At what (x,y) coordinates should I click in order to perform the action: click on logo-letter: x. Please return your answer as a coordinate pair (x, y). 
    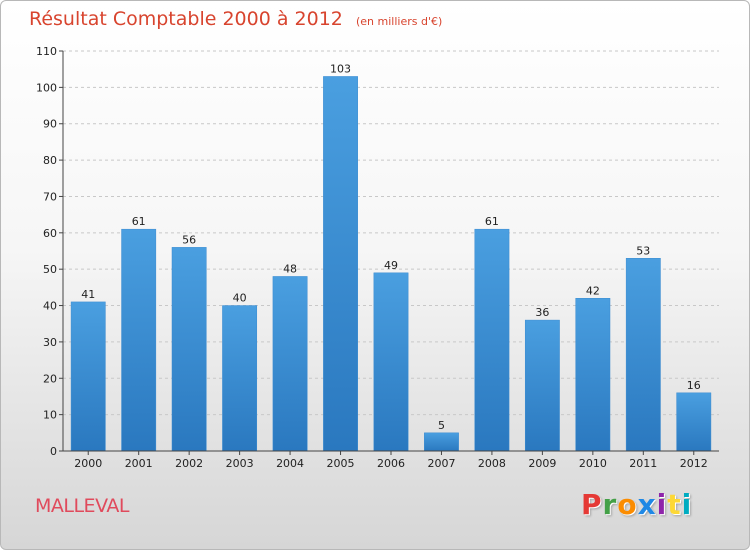
    Looking at the image, I should click on (647, 504).